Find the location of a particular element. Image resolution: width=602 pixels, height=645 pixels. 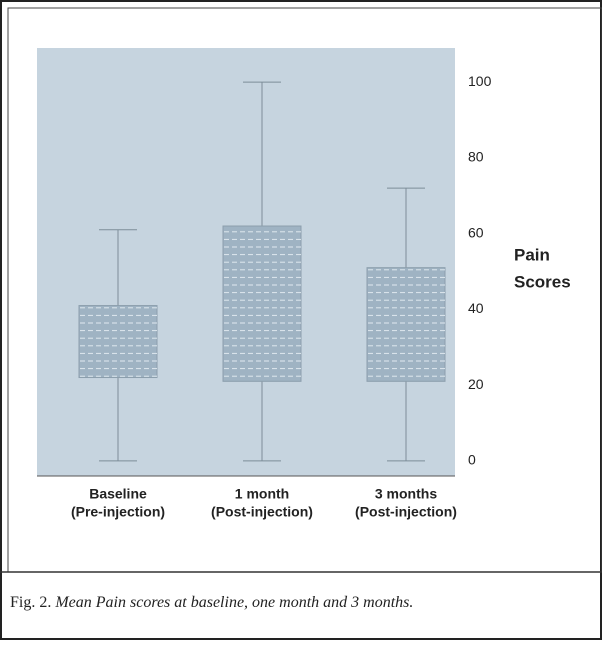

y-tick-label: 40 is located at coordinates (476, 308).